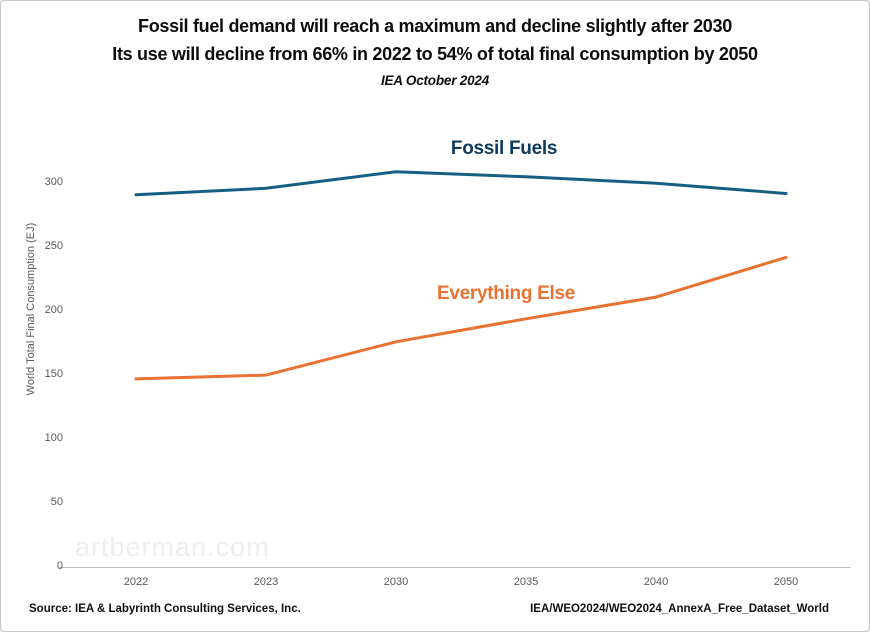 The width and height of the screenshot is (870, 632). Describe the element at coordinates (526, 582) in the screenshot. I see `x-tick-label: 2035` at that location.